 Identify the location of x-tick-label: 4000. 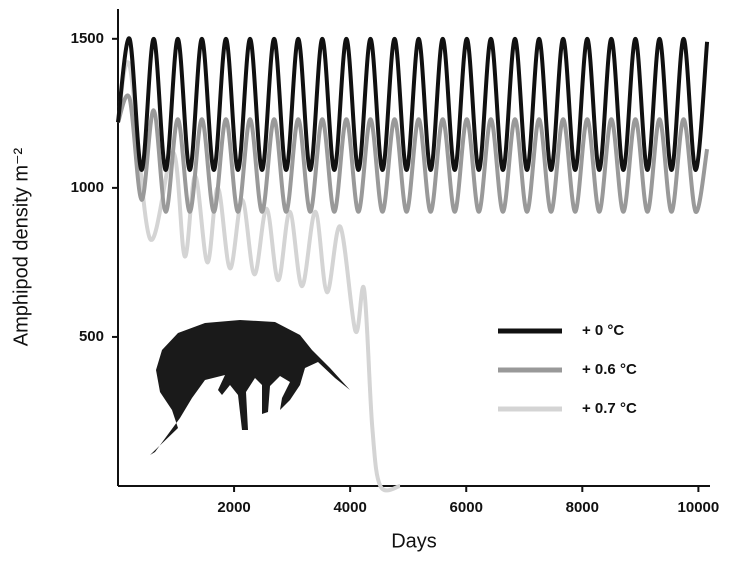
(349, 507).